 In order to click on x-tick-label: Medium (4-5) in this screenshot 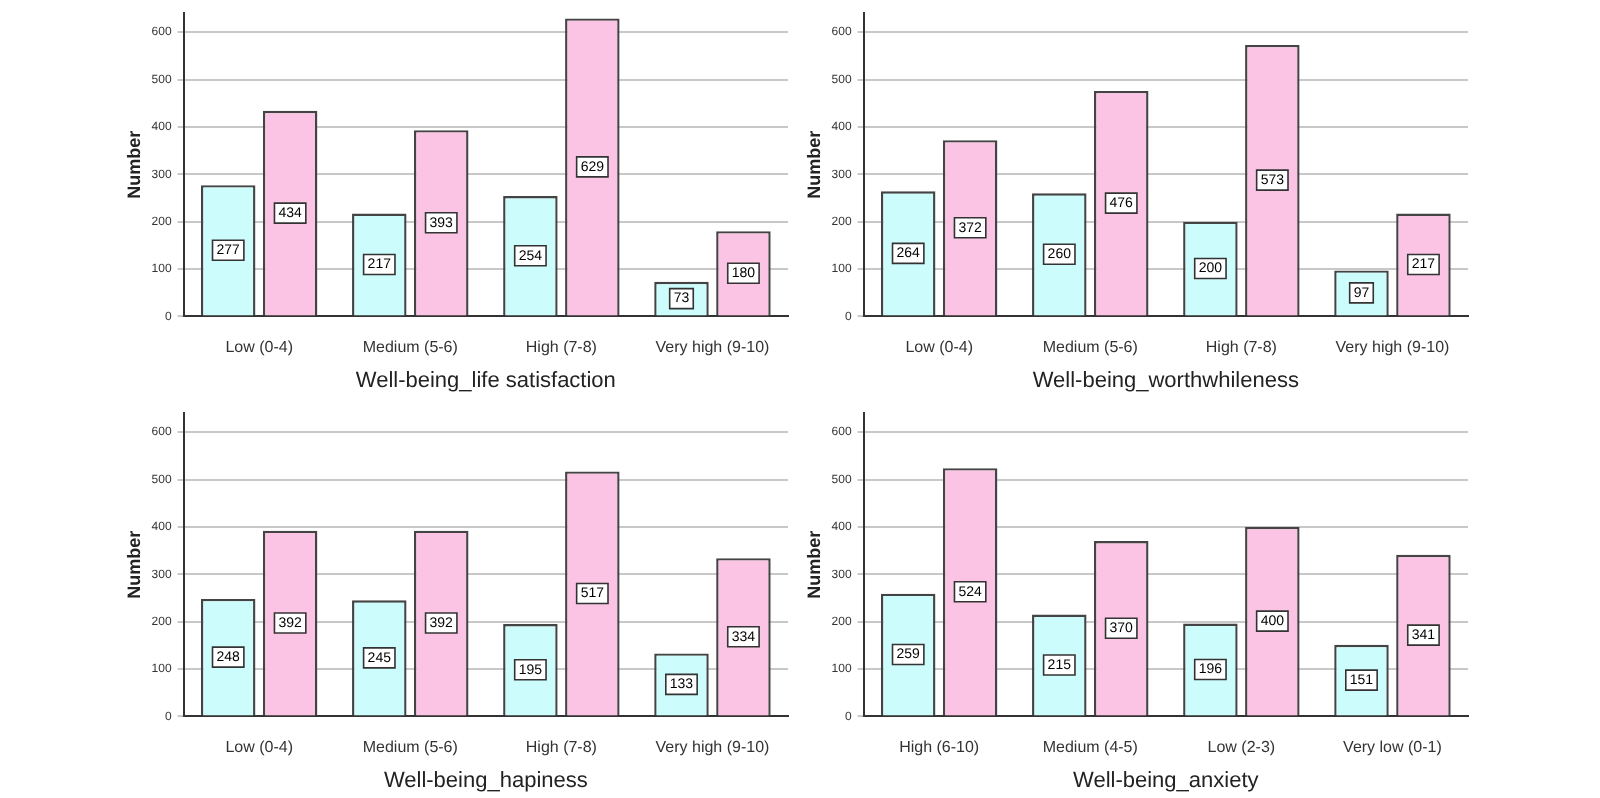, I will do `click(1090, 747)`.